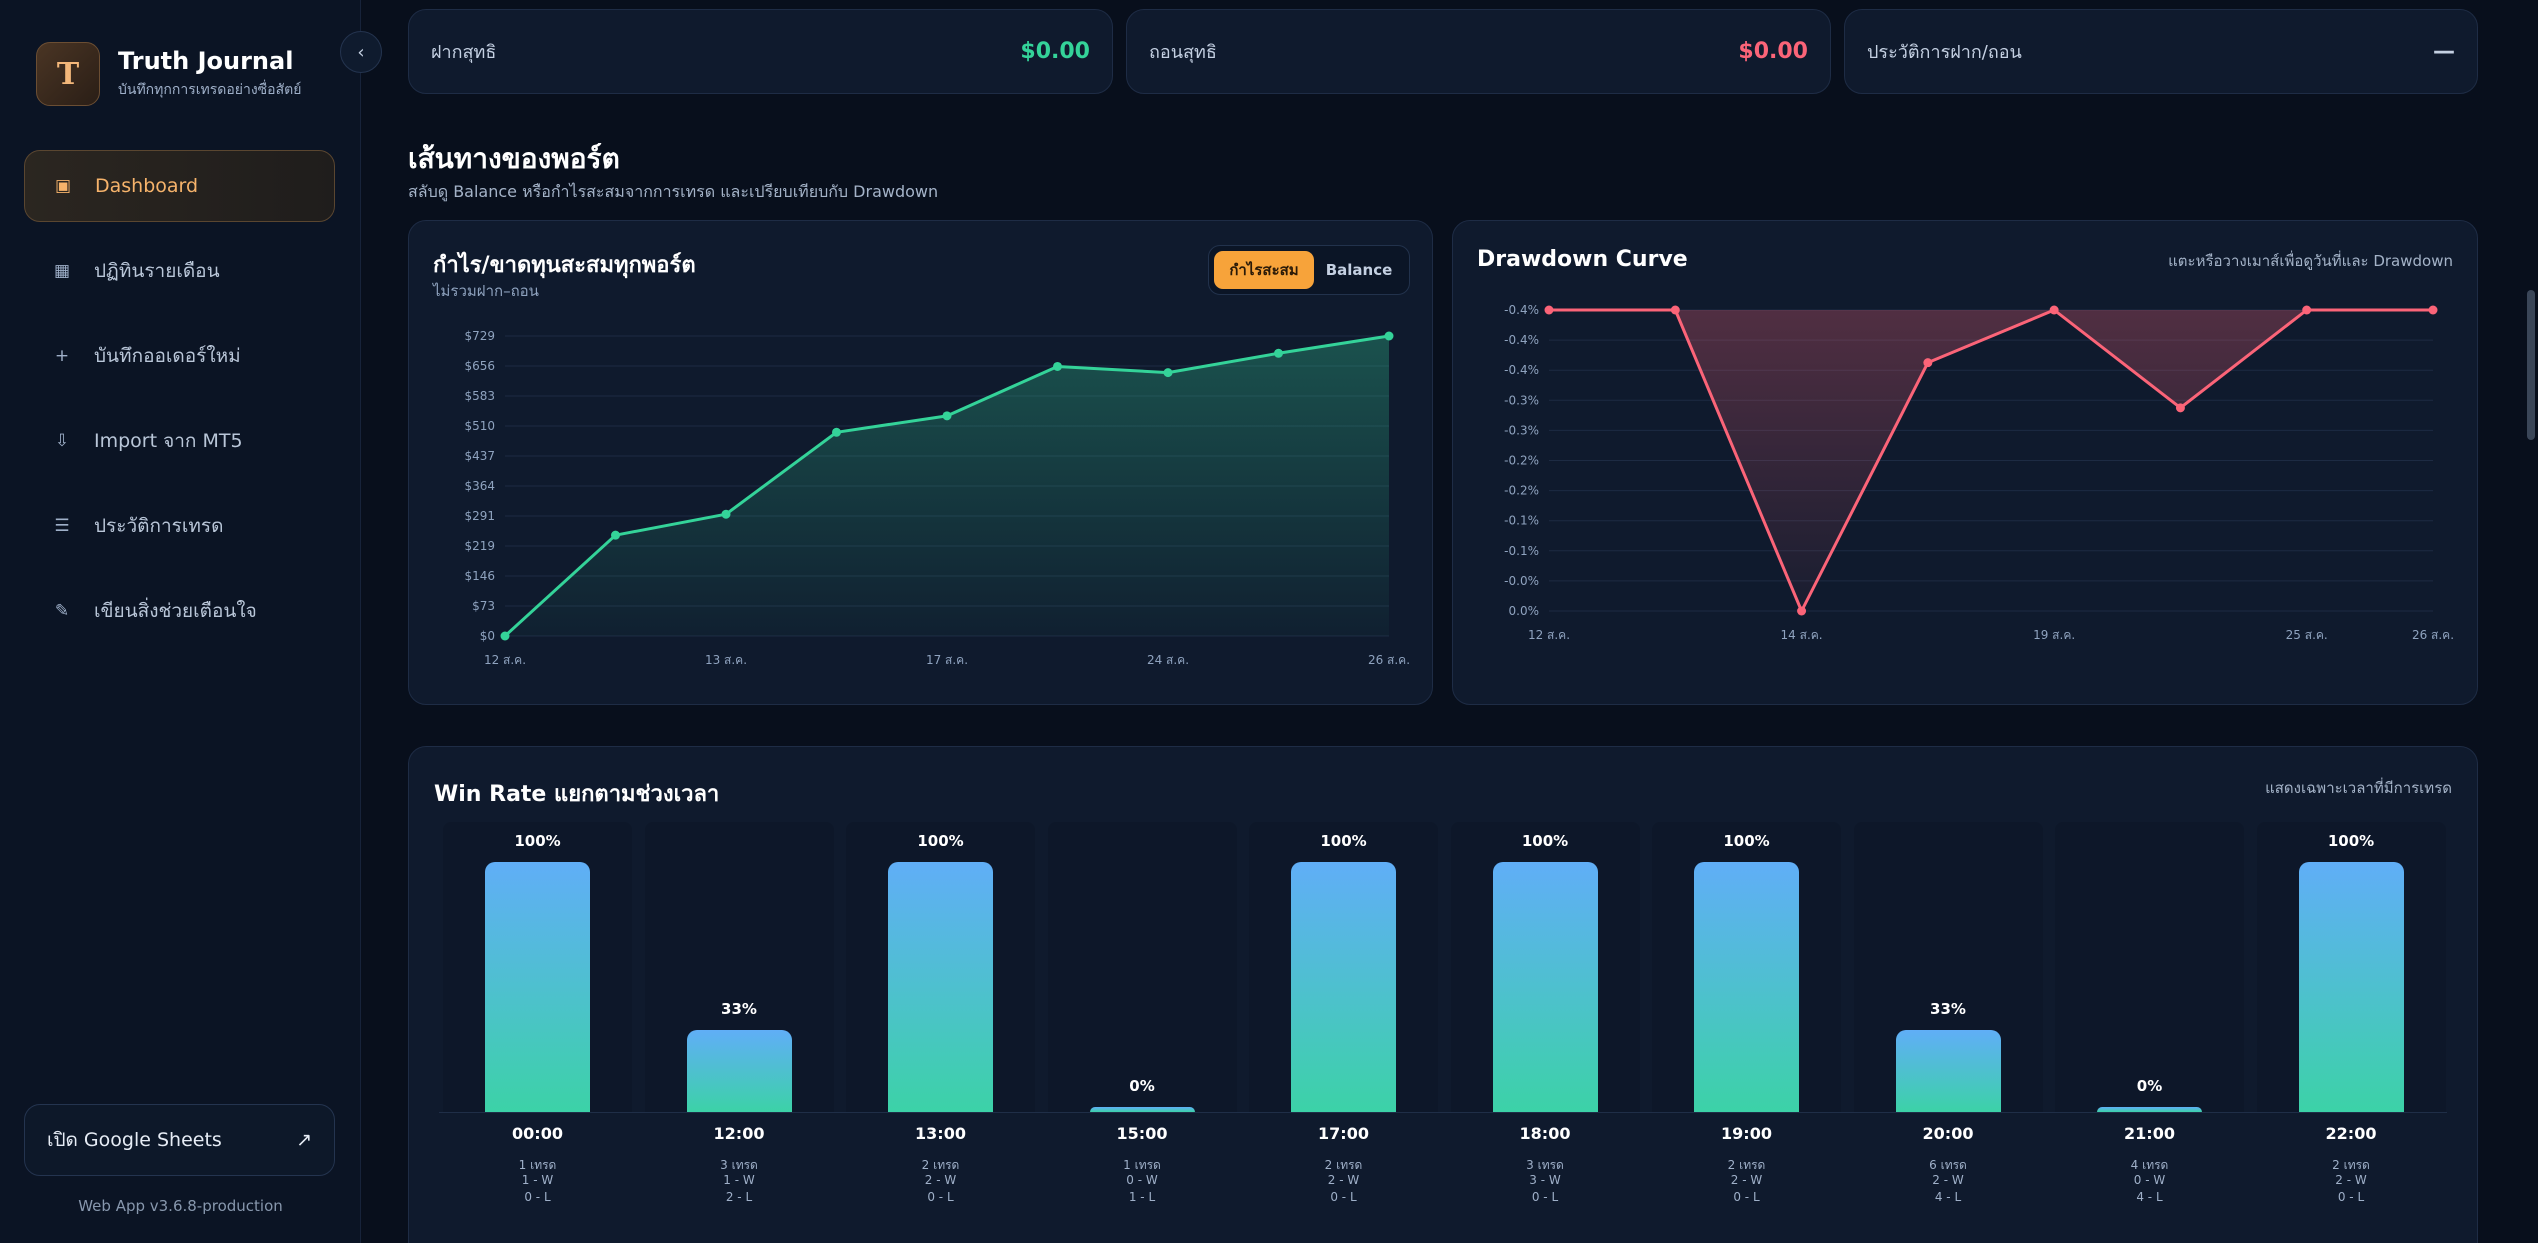 The image size is (2538, 1243). What do you see at coordinates (1773, 51) in the screenshot?
I see `net-withdraw-value: $0.00` at bounding box center [1773, 51].